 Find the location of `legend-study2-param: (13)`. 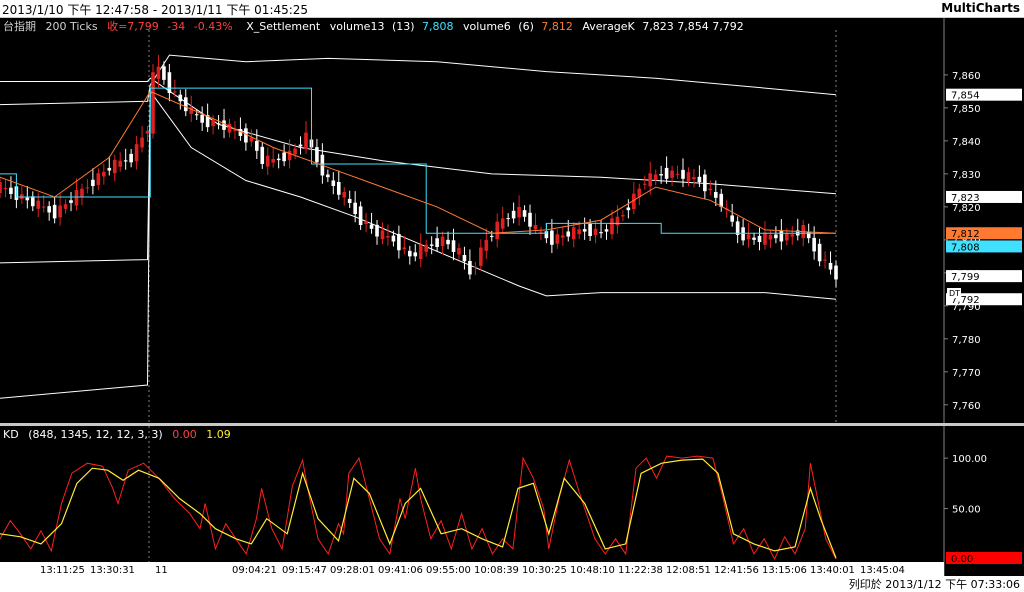

legend-study2-param: (13) is located at coordinates (403, 26).